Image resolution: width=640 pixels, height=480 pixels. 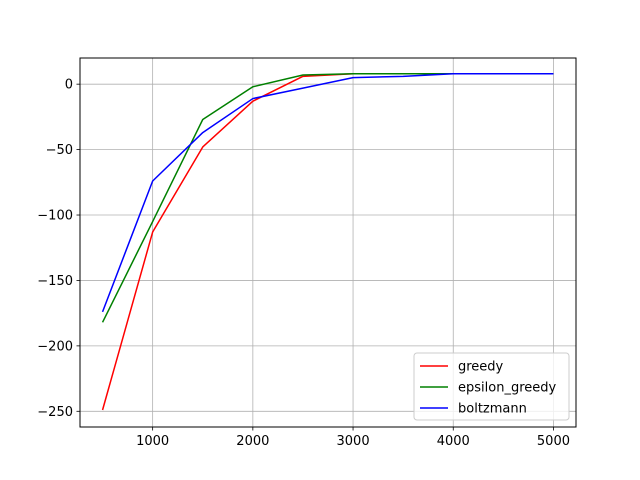 I want to click on legend-box, so click(x=491, y=386).